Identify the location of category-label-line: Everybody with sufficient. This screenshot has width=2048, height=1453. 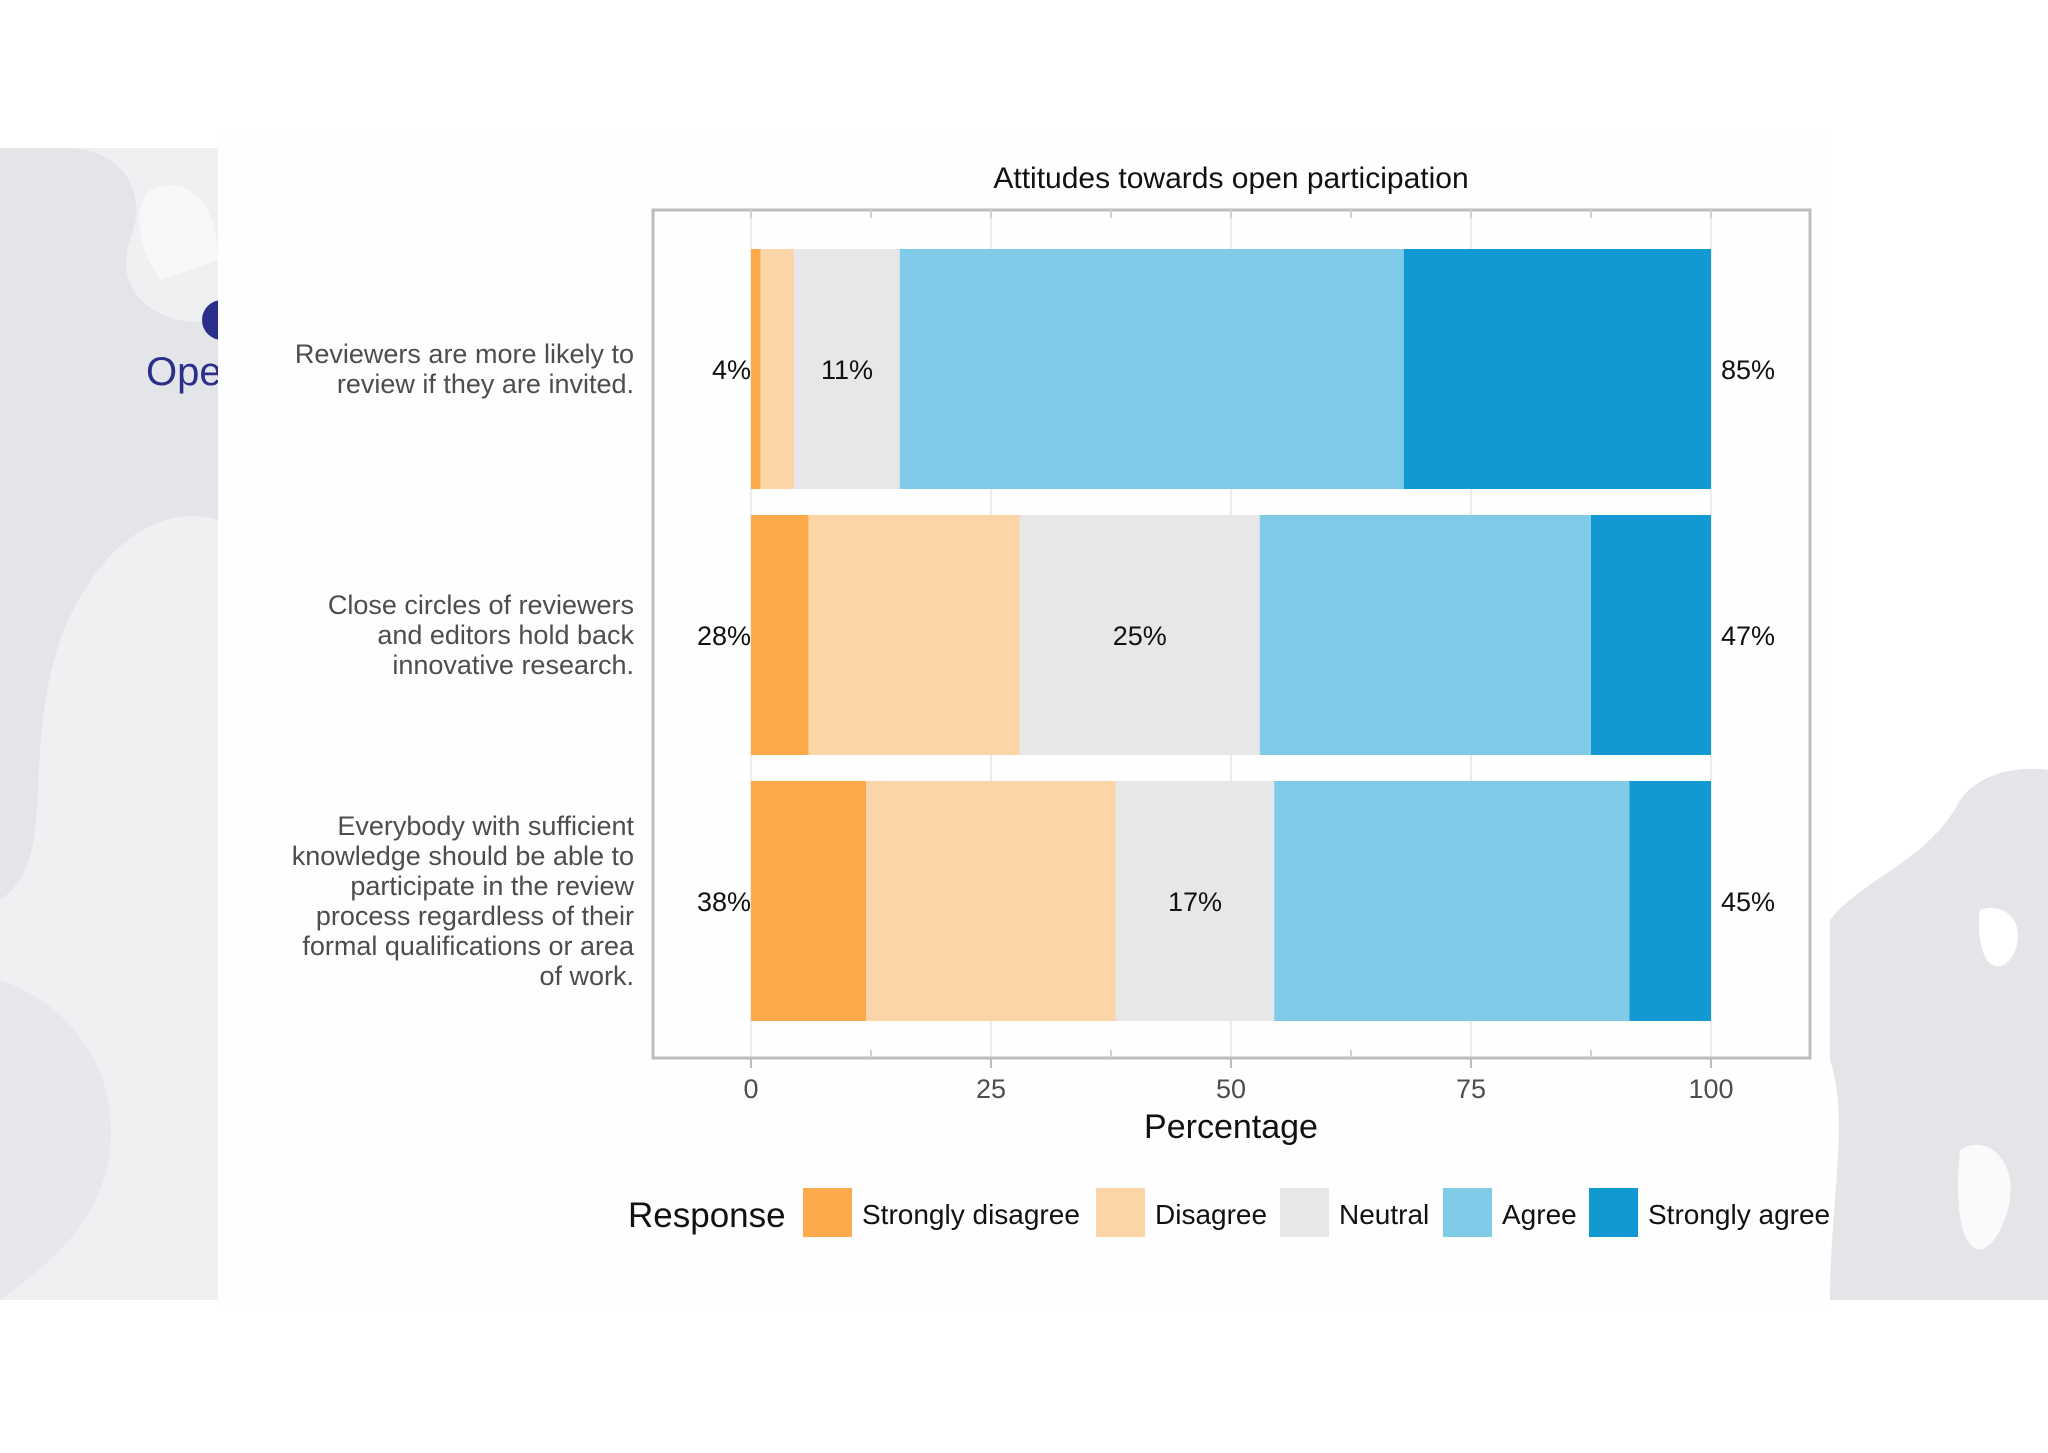
(485, 826).